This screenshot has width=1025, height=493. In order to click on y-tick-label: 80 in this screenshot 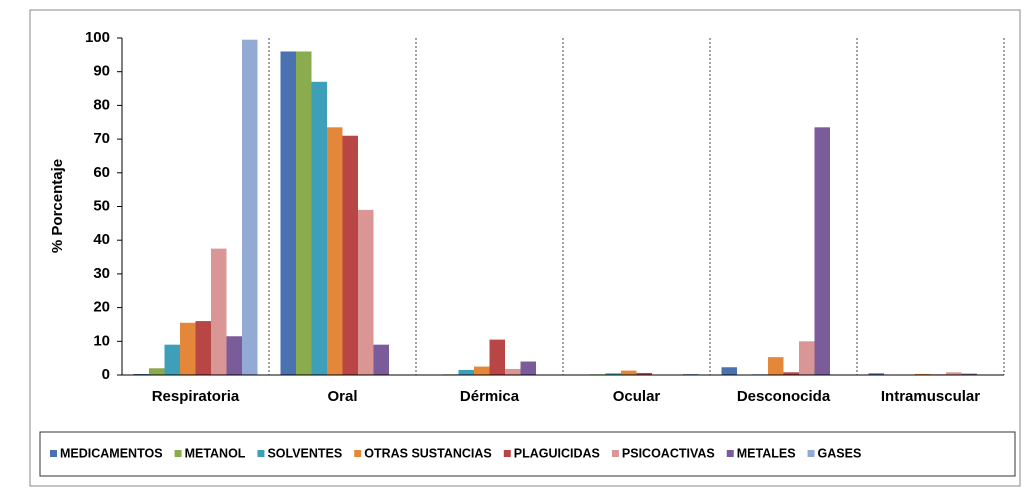, I will do `click(101, 104)`.